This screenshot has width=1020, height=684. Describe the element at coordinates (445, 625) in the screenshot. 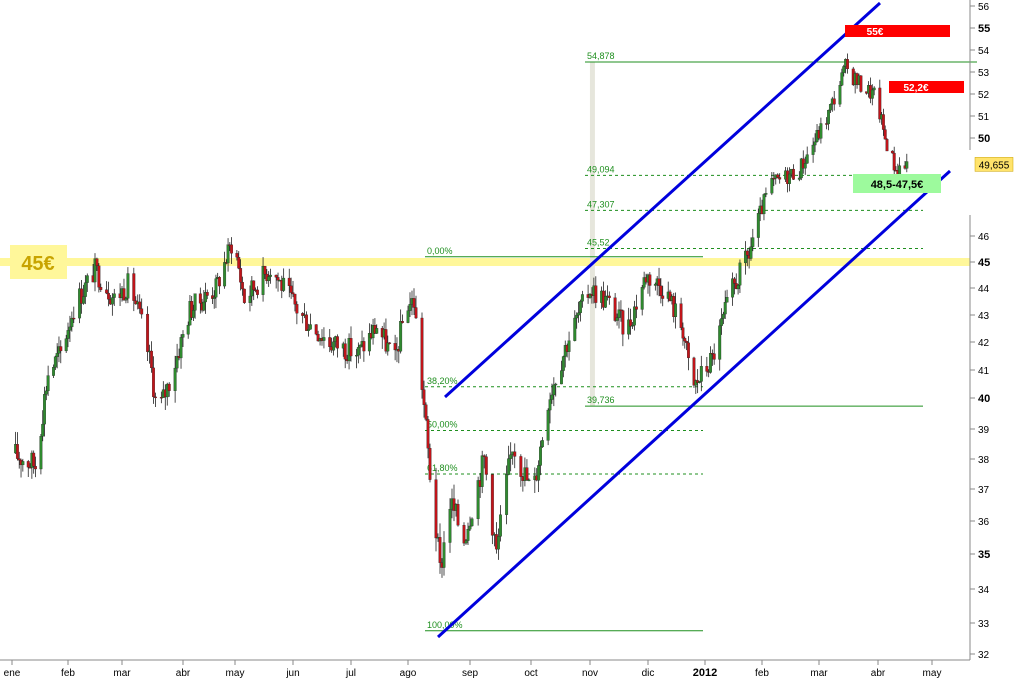

I see `fib-retracement-label: 100,00%` at that location.